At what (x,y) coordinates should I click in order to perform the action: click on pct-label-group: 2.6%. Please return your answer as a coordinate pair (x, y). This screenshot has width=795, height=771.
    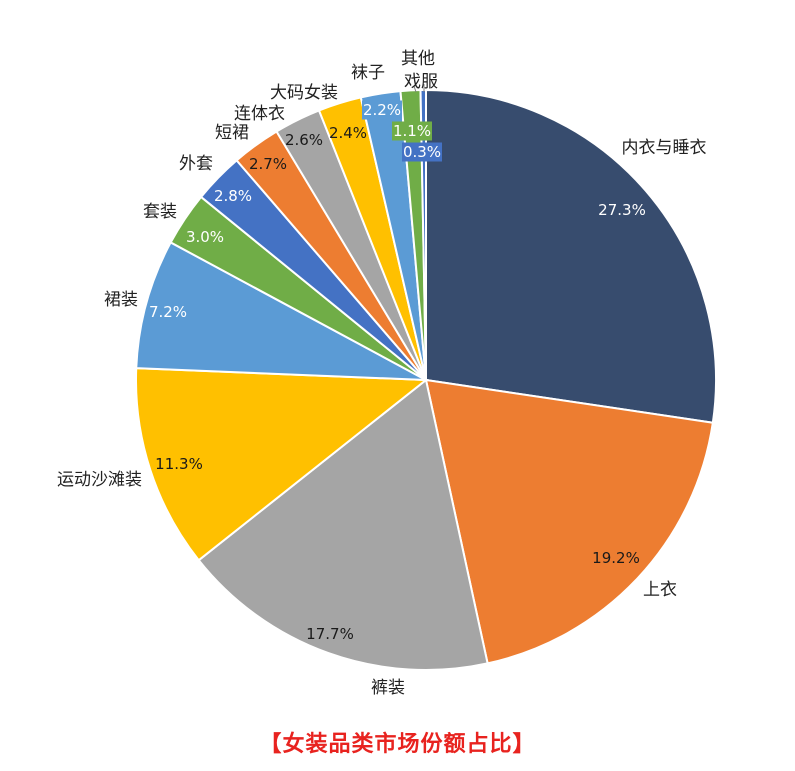
    Looking at the image, I should click on (304, 140).